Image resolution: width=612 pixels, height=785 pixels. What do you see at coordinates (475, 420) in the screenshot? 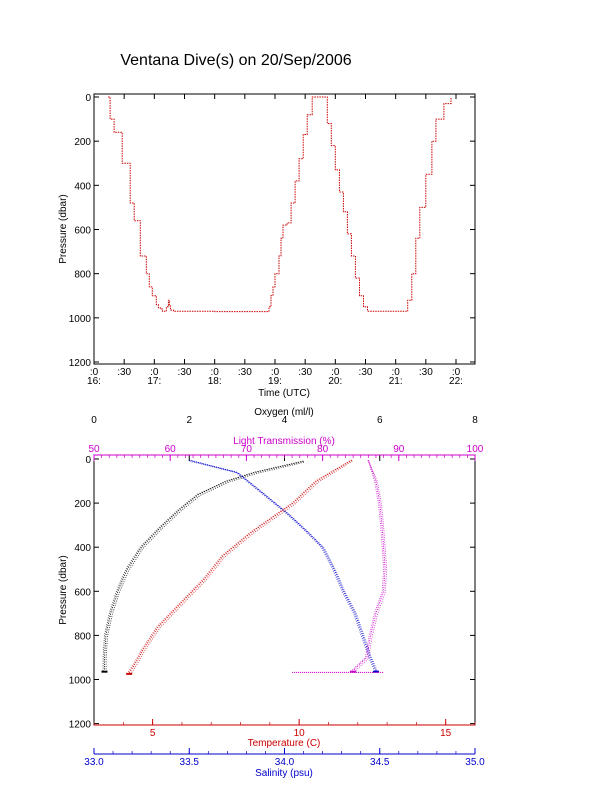
I see `oxygen-tick-label: 8` at bounding box center [475, 420].